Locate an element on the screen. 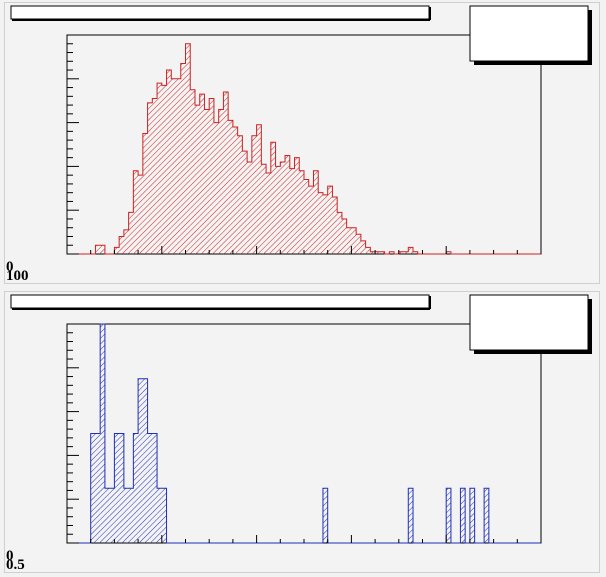 The height and width of the screenshot is (577, 606). y-tick-label-high: 0.5 is located at coordinates (15, 565).